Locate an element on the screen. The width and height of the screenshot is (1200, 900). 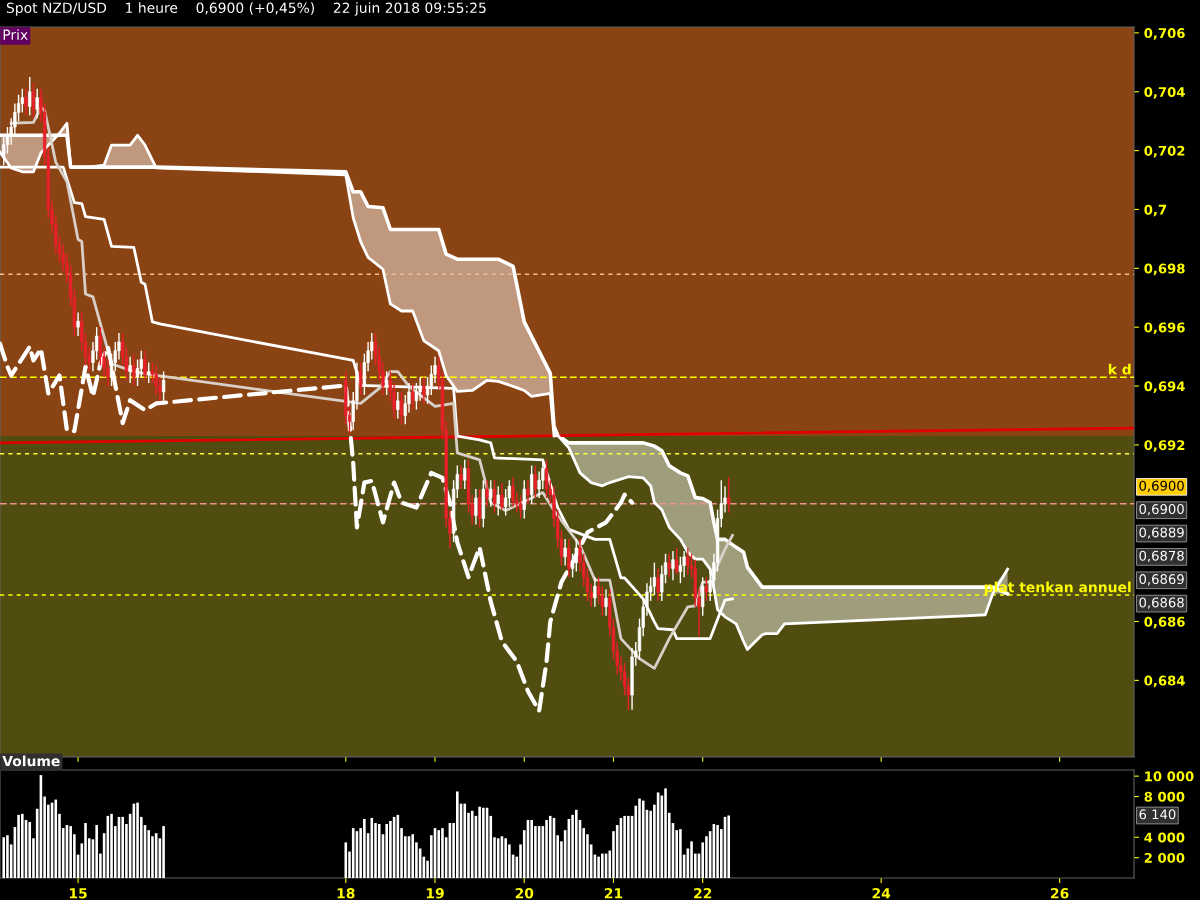
text: 0,6868 is located at coordinates (1161, 603).